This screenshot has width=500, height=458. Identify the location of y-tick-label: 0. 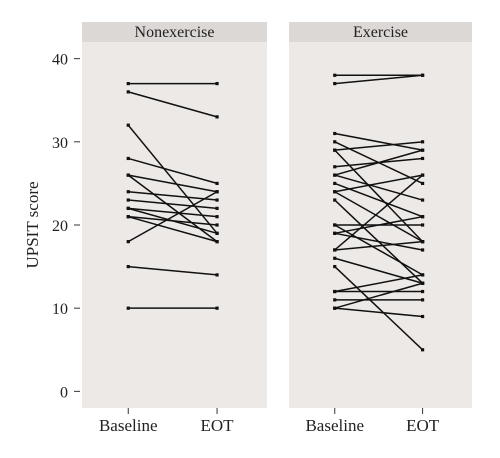
(64, 392).